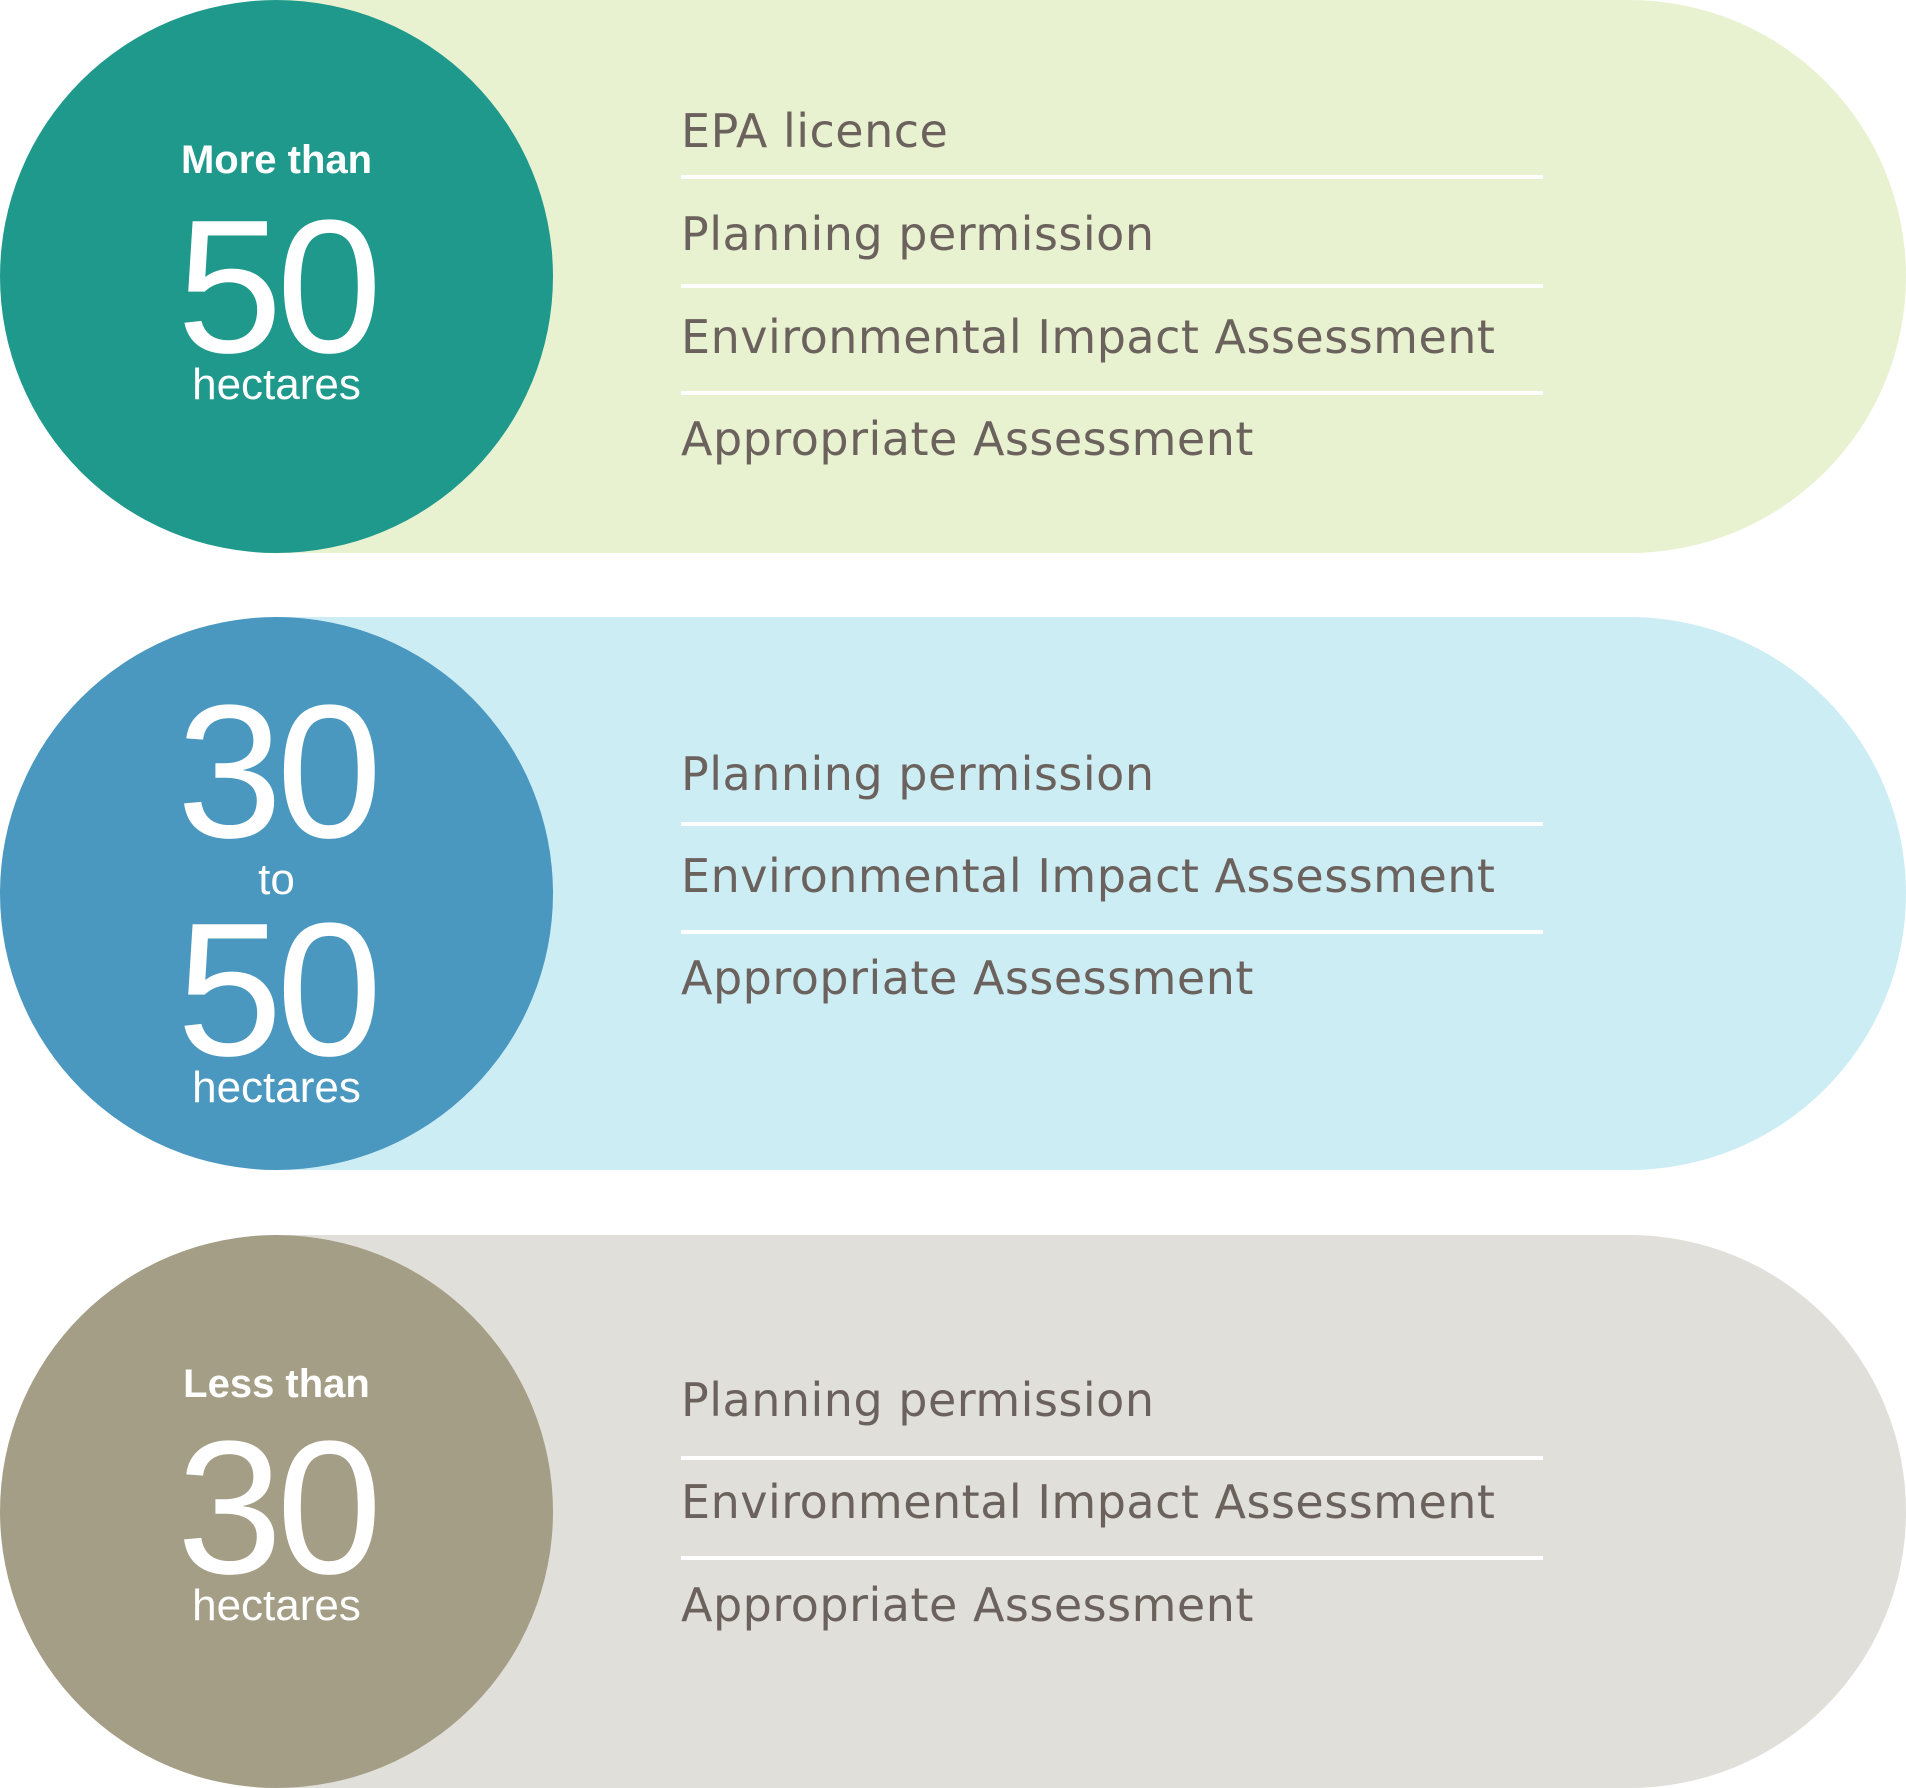  What do you see at coordinates (279, 1508) in the screenshot?
I see `size-number: 30` at bounding box center [279, 1508].